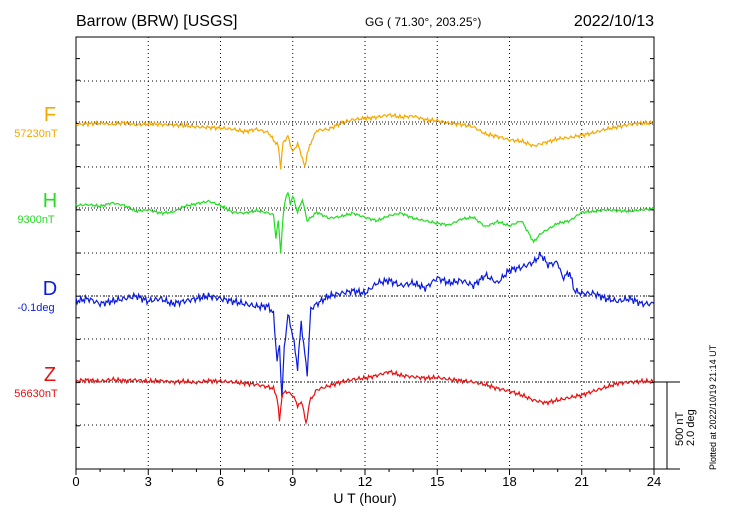 The image size is (730, 520). I want to click on series-baseline-F: 57230nT, so click(36, 134).